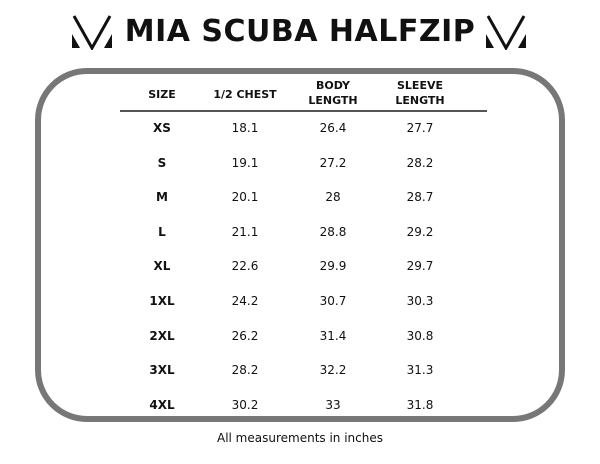 The width and height of the screenshot is (600, 464). I want to click on measurement-cell: 31.3, so click(420, 370).